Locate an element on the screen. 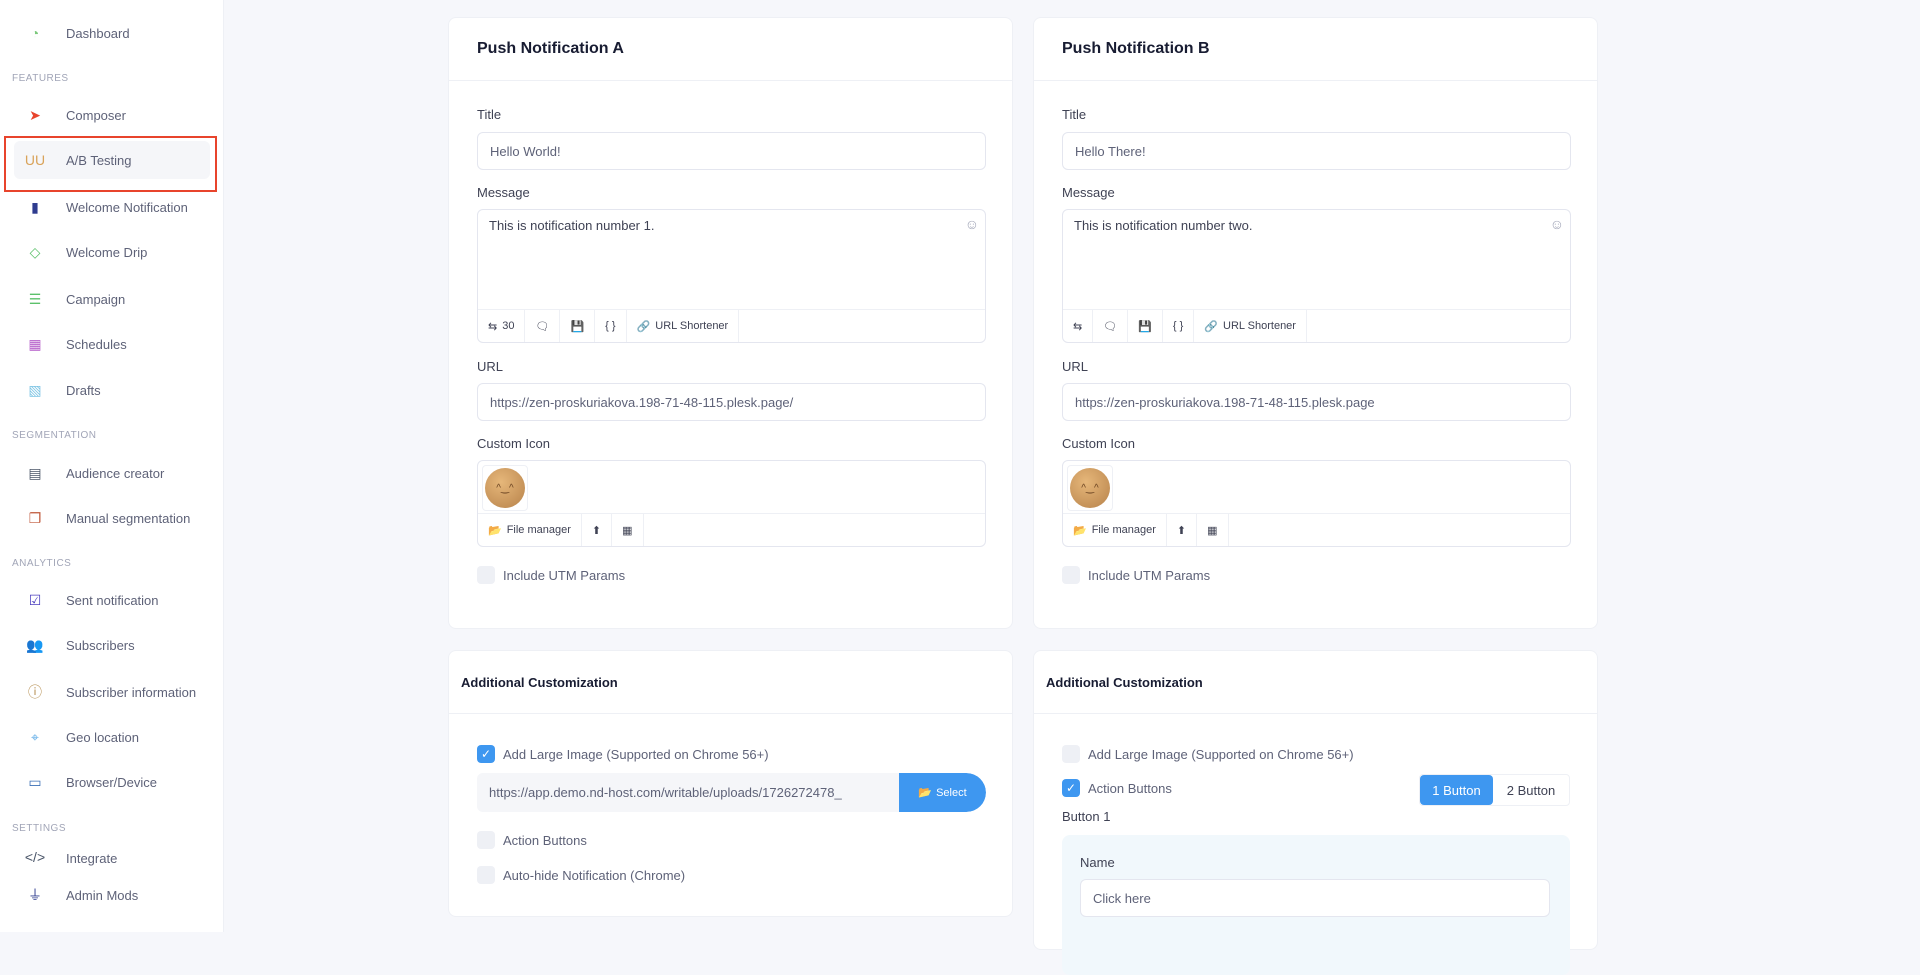  sidebar-item-welcome-notification: ▮ Welcome Notification is located at coordinates (112, 207).